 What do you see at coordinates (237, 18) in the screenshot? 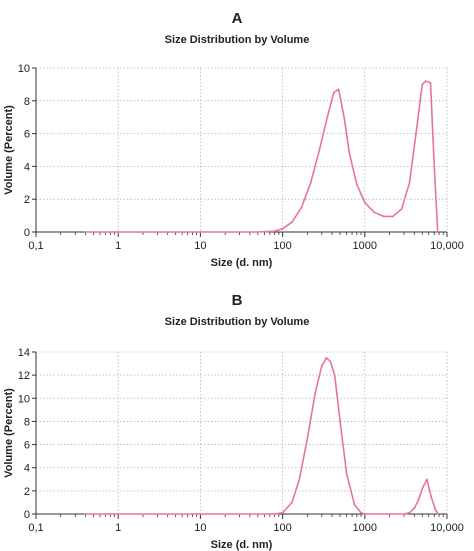
I see `panel-label: A` at bounding box center [237, 18].